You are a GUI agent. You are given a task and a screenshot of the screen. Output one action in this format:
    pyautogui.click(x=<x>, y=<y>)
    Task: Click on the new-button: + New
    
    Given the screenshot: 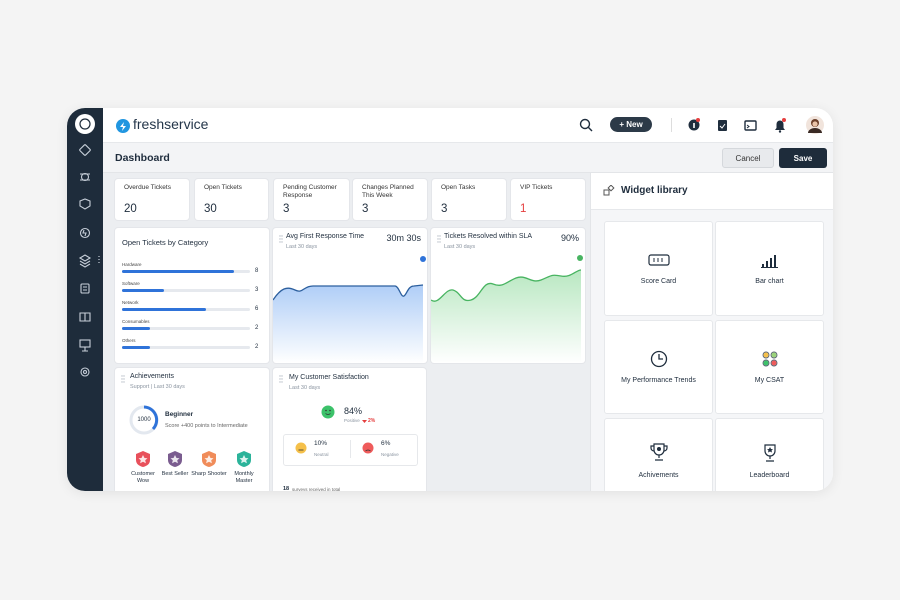 What is the action you would take?
    pyautogui.click(x=631, y=124)
    